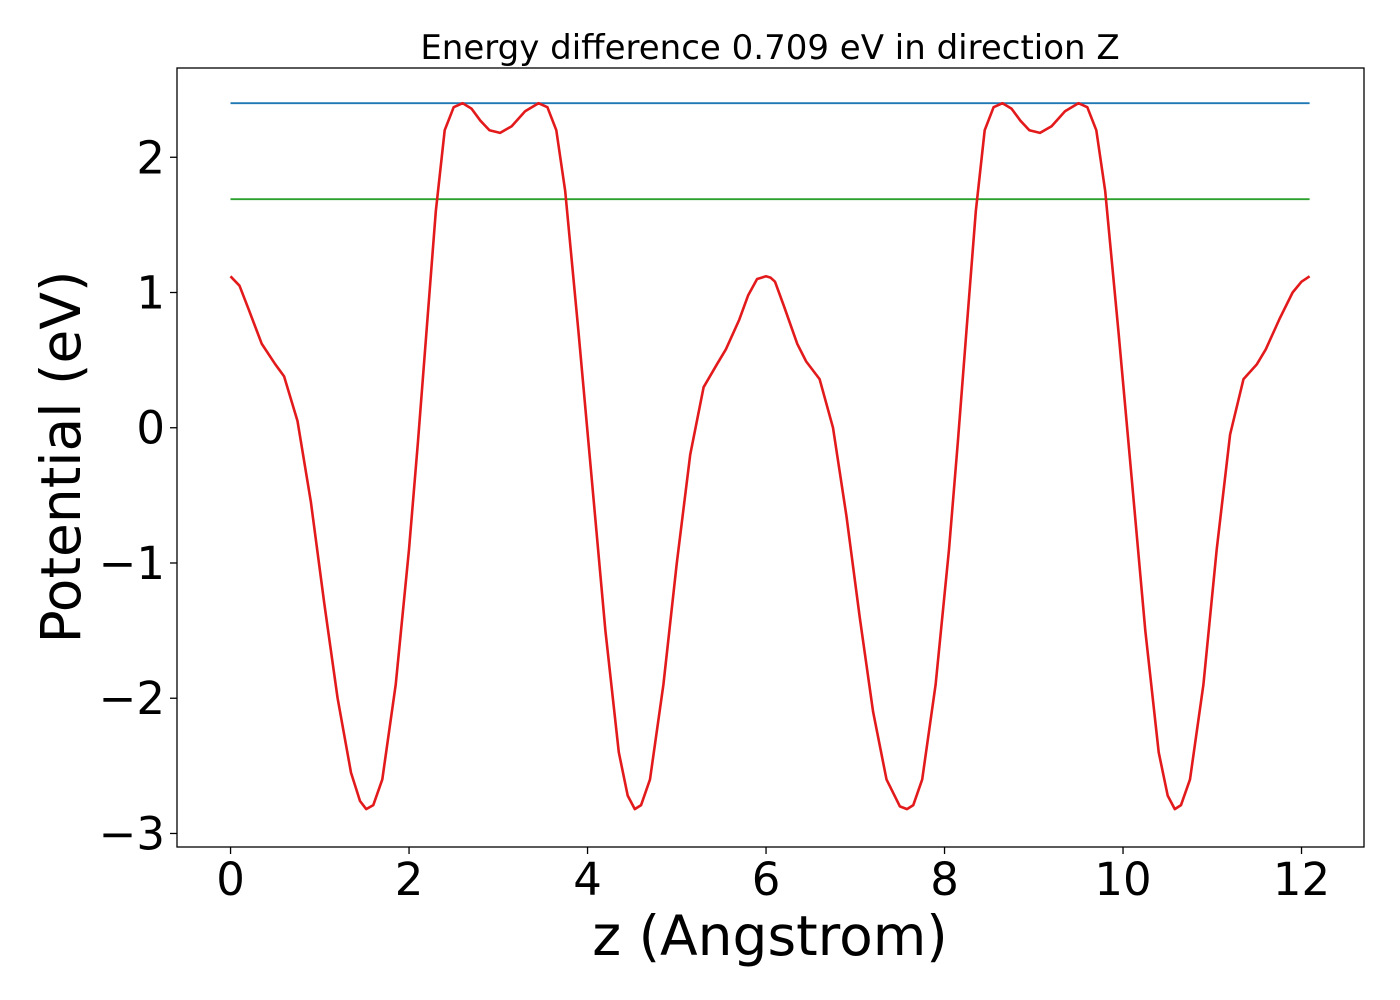 Image resolution: width=1400 pixels, height=1000 pixels. What do you see at coordinates (132, 563) in the screenshot?
I see `y-tick-label: −1` at bounding box center [132, 563].